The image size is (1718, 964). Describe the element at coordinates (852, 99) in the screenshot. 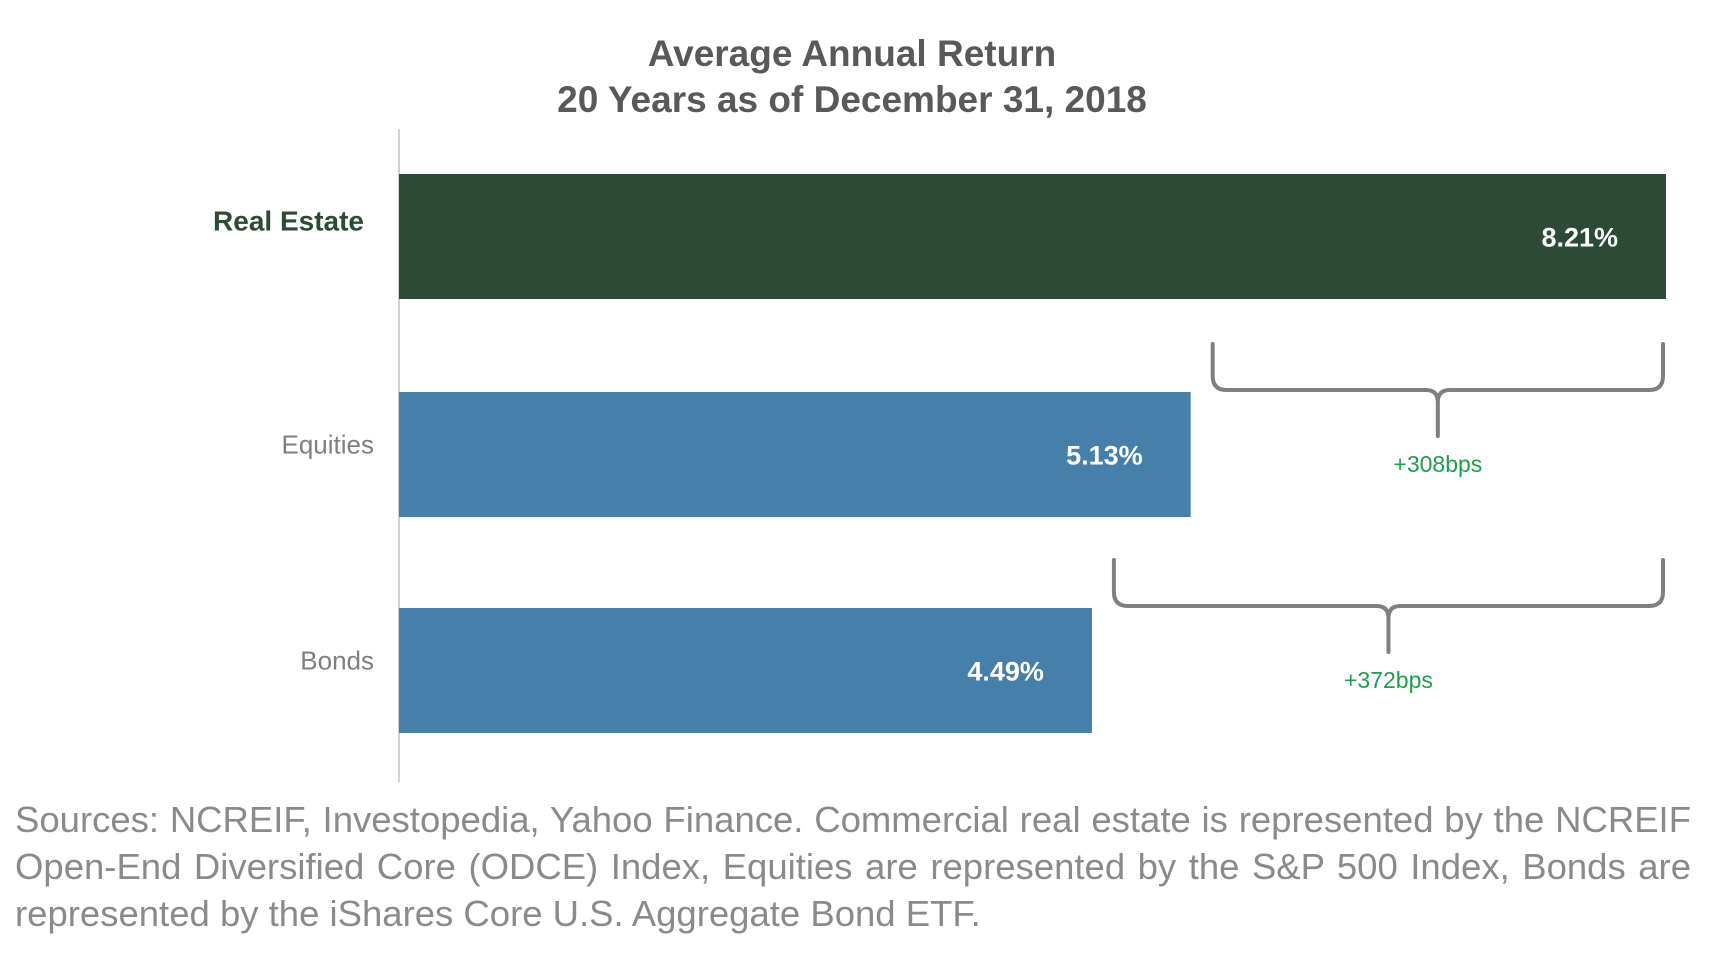

I see `chart-subtitle: 20 Years as of December 31, 2018` at that location.